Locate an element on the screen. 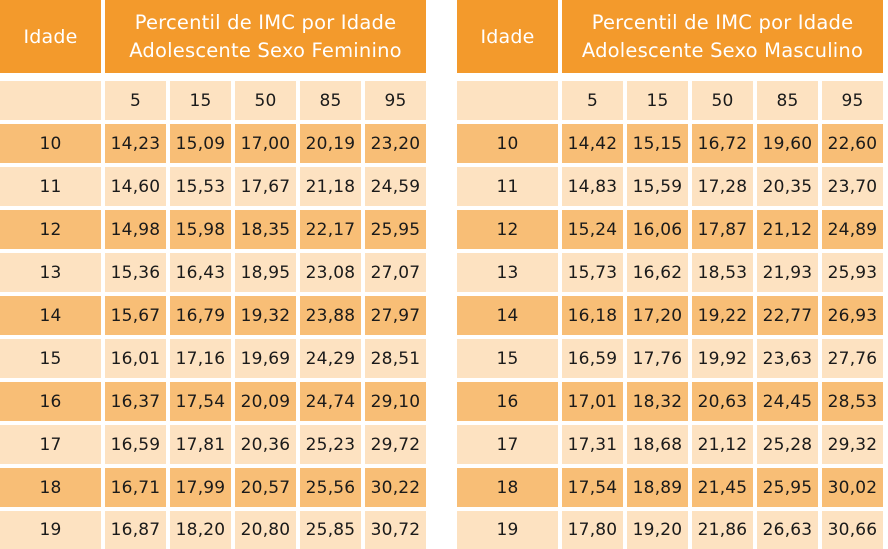  bmi-value-cell: 24,74 is located at coordinates (330, 401).